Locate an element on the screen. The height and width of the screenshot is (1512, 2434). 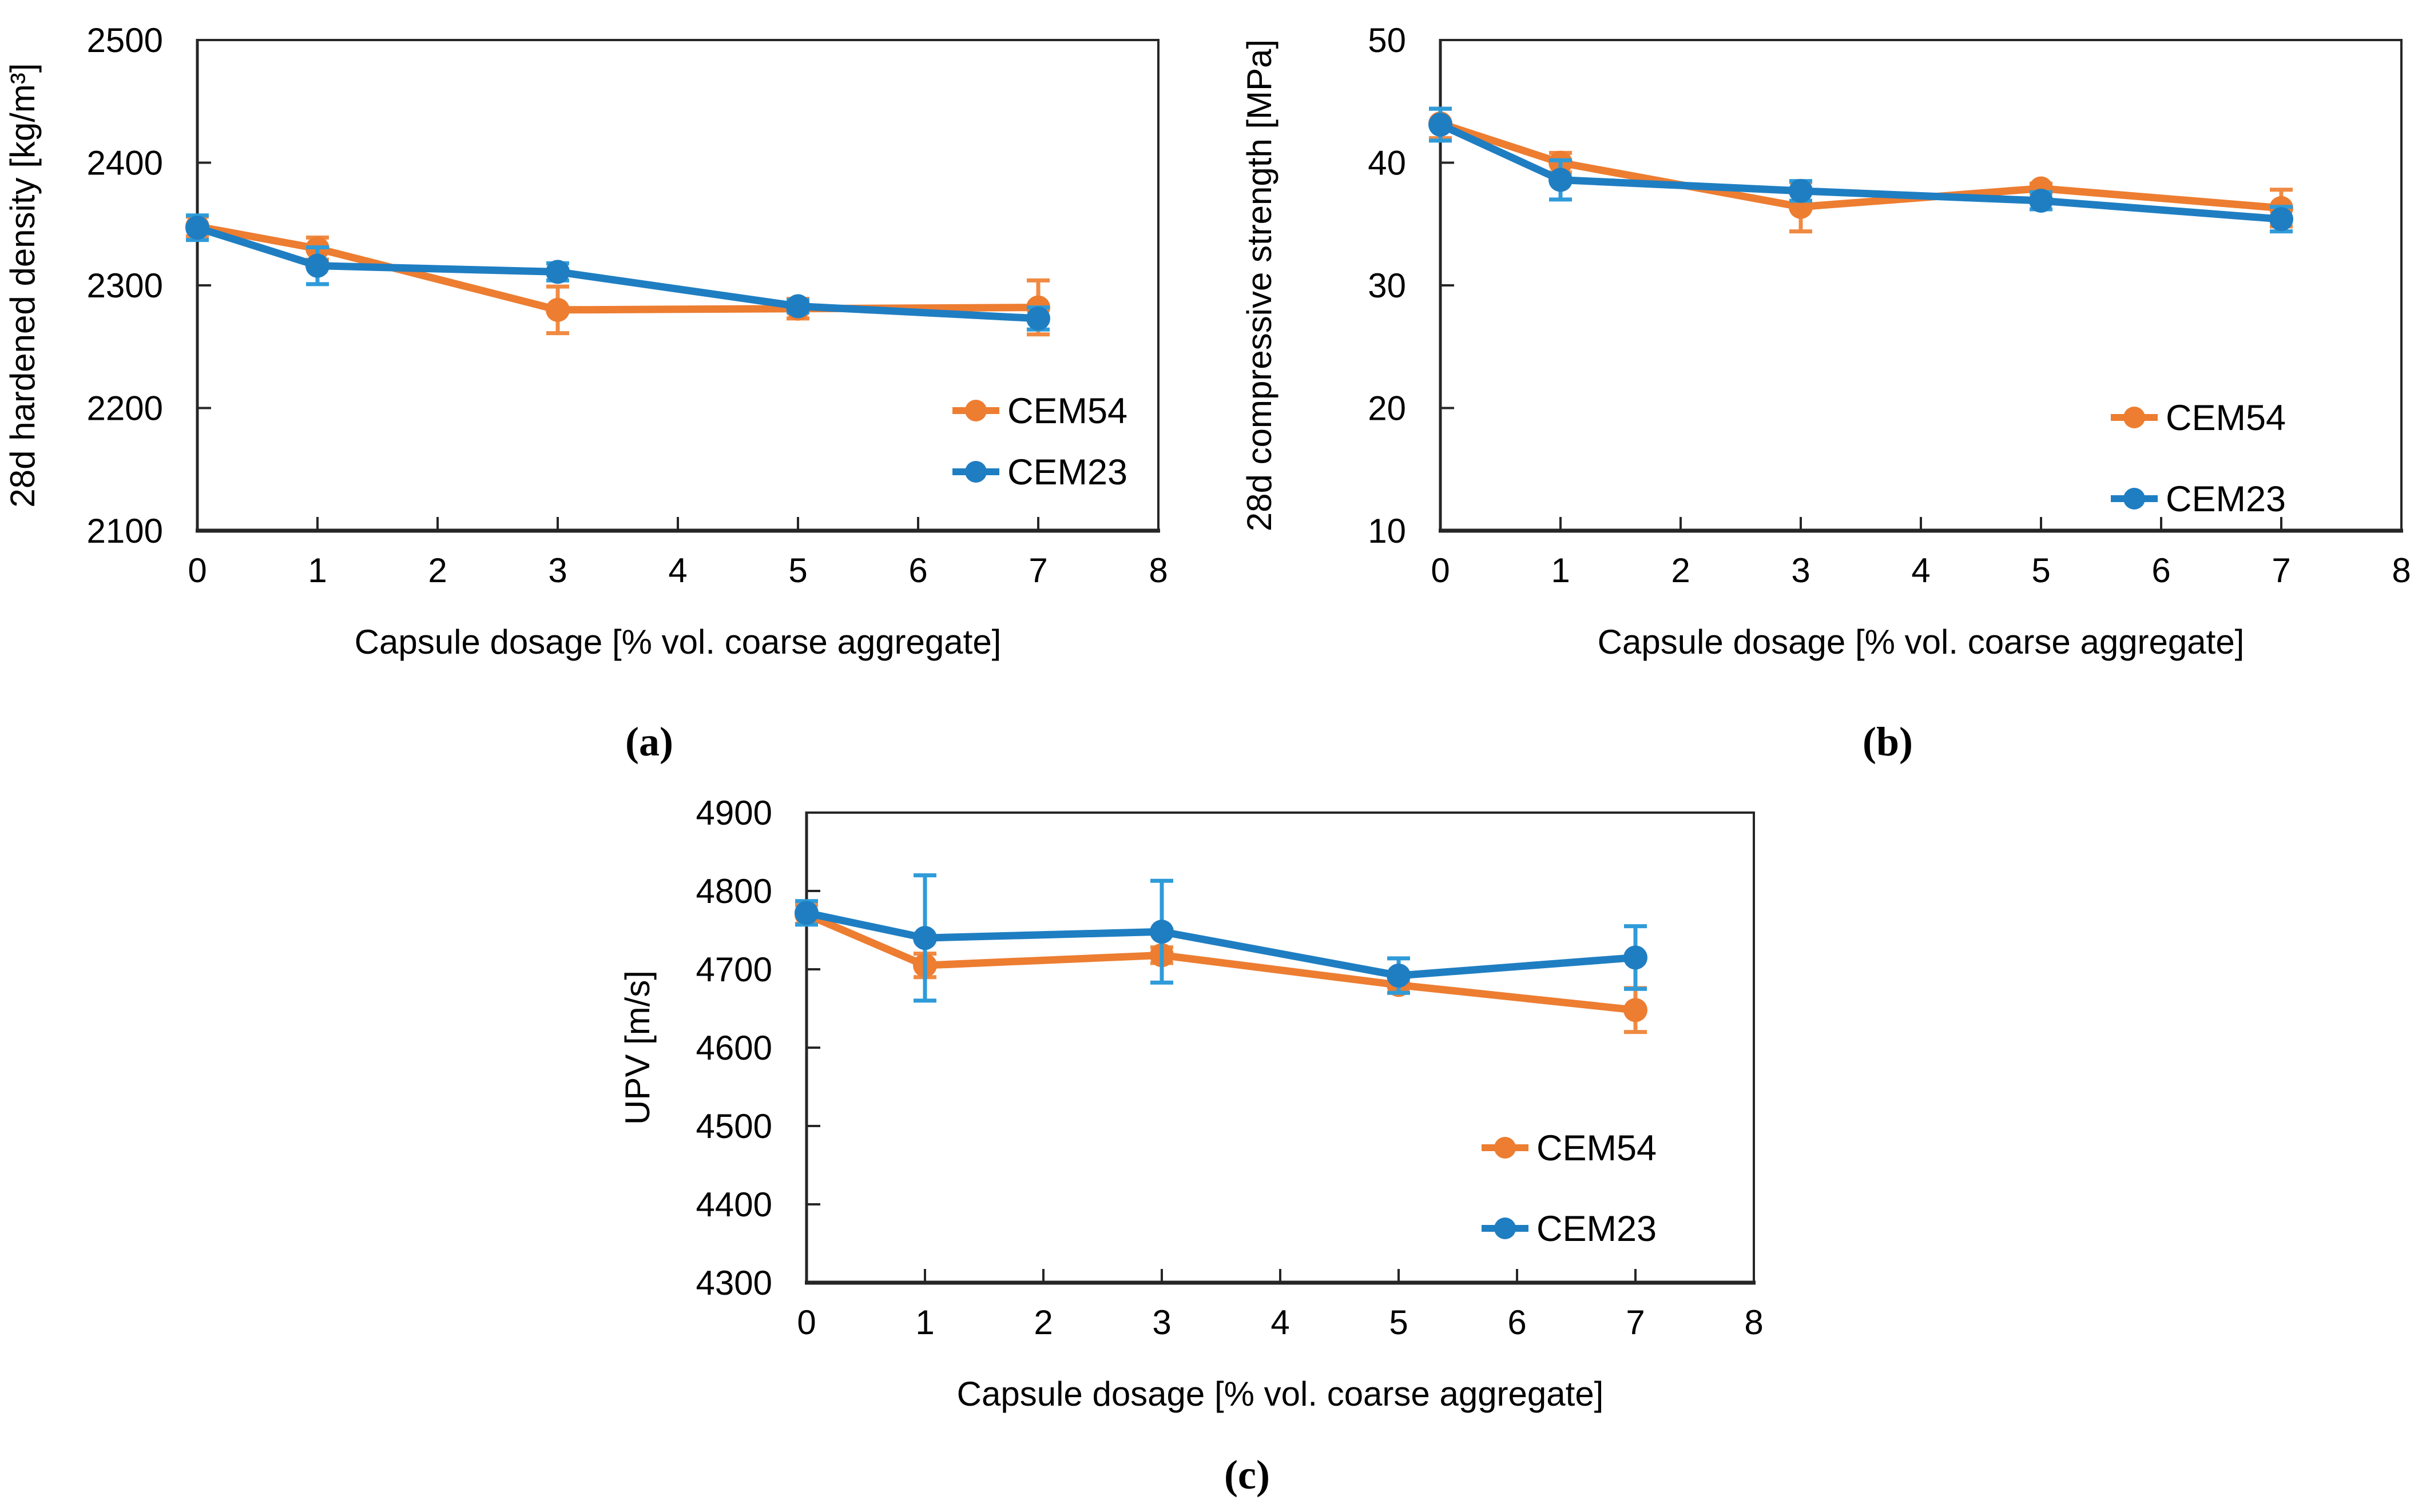
y-tick-label: 2100 is located at coordinates (125, 531).